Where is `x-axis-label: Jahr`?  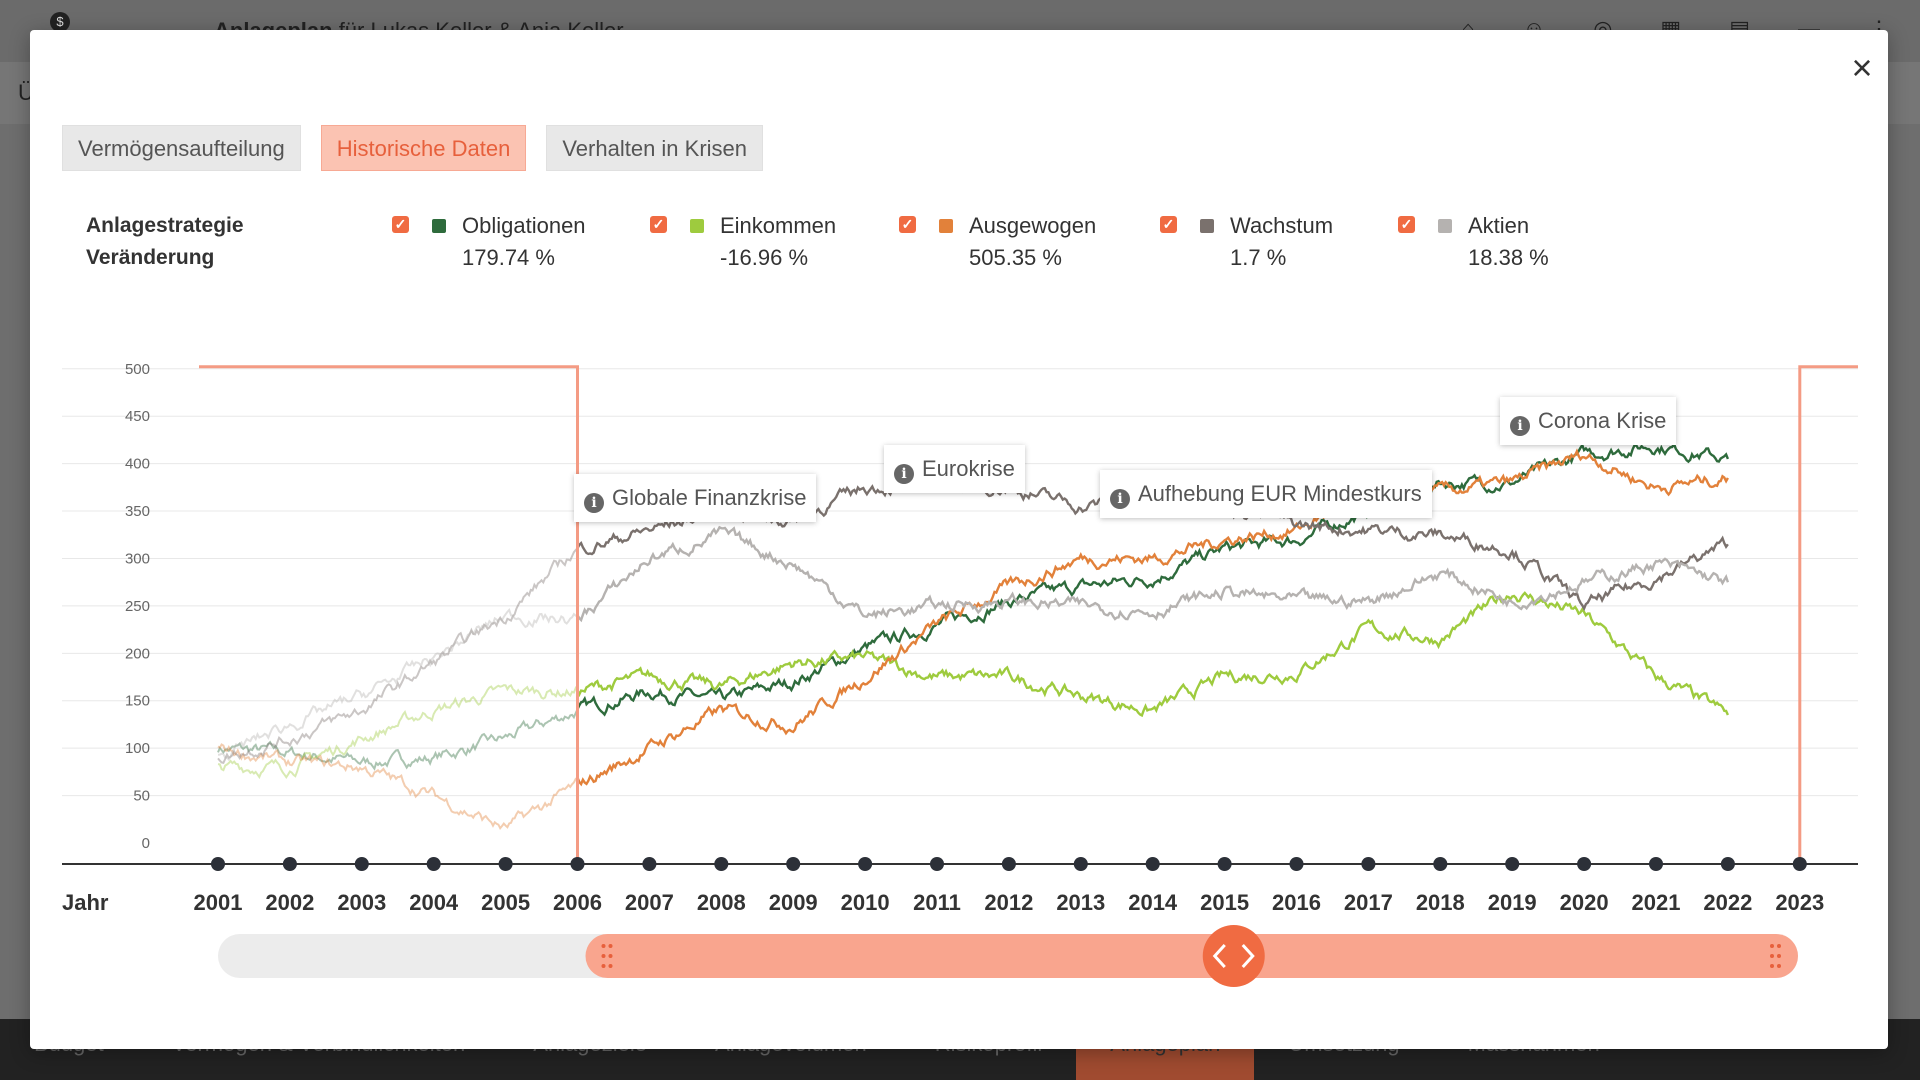
x-axis-label: Jahr is located at coordinates (85, 902).